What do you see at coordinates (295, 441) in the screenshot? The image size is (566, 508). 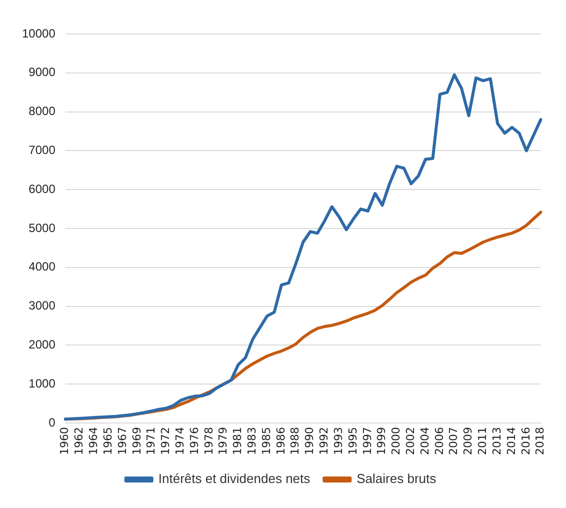 I see `x-tick-label: 1988` at bounding box center [295, 441].